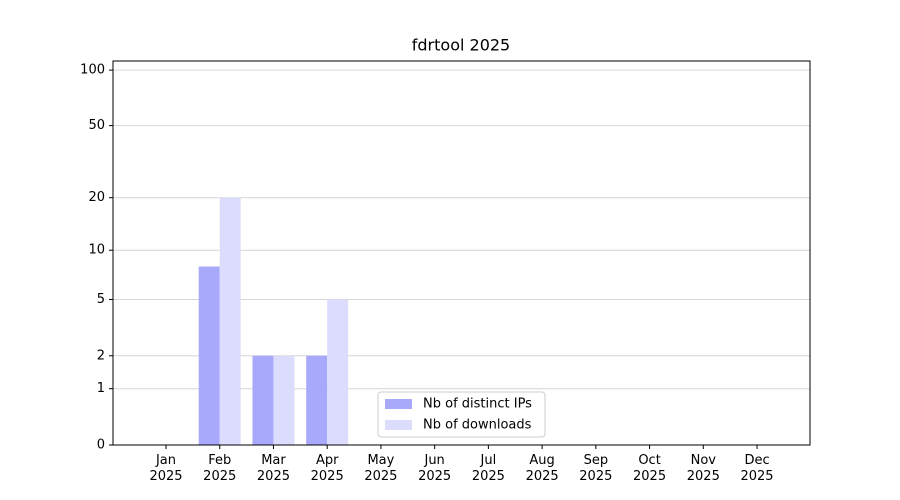 This screenshot has height=500, width=900. What do you see at coordinates (96, 197) in the screenshot?
I see `y-tick-label: 20` at bounding box center [96, 197].